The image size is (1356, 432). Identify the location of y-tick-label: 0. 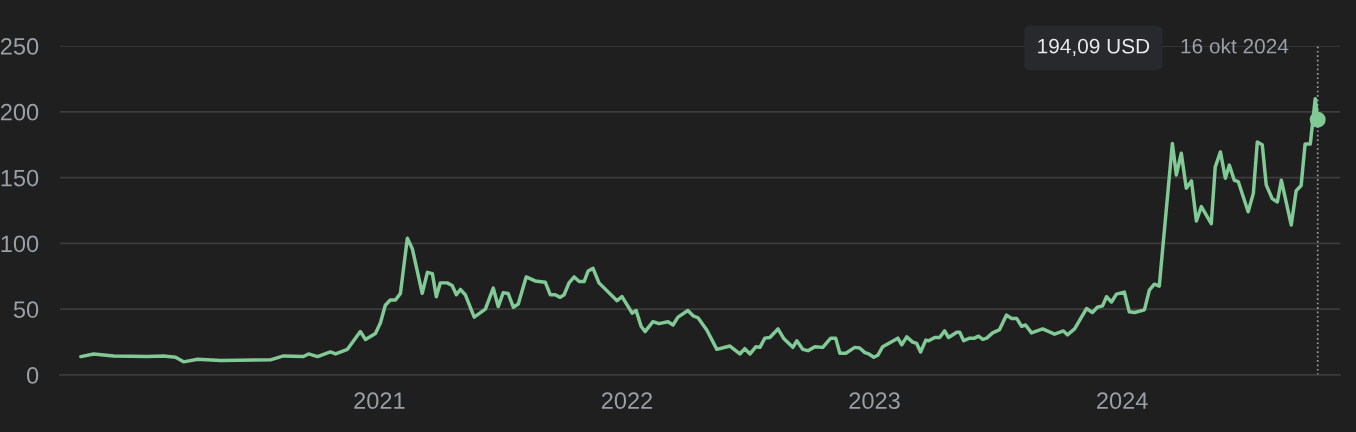
(32, 375).